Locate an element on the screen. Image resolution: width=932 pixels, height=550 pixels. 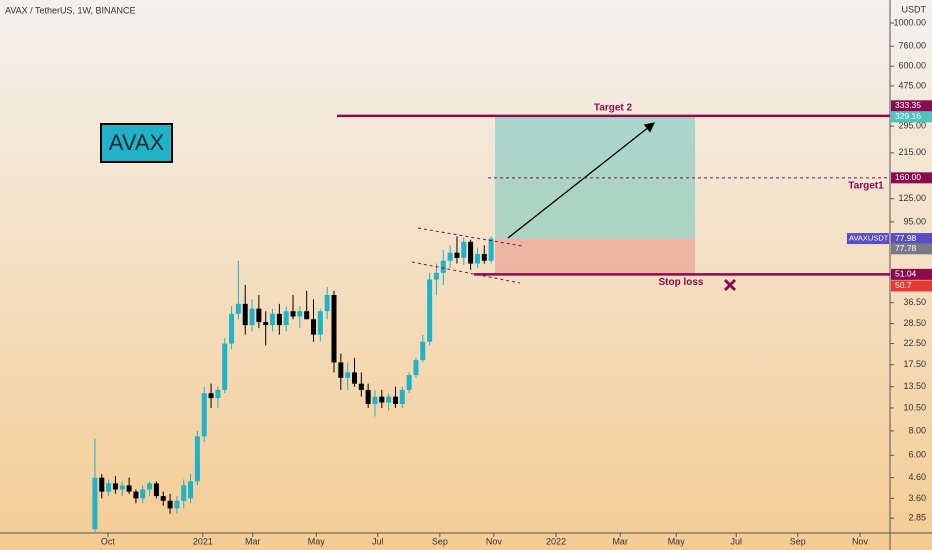
y-tick-label: 17.50 is located at coordinates (914, 364).